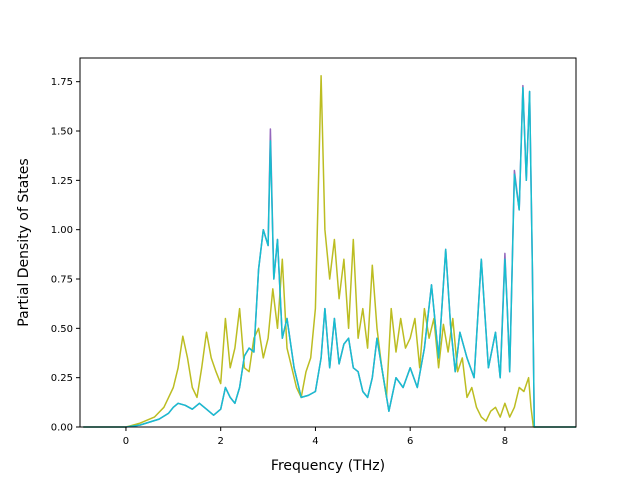 This screenshot has height=480, width=640. I want to click on y-axis-ticks: 0.00 0.25 0.50 0.75 1.00 1.25 1.50 1.75, so click(65, 255).